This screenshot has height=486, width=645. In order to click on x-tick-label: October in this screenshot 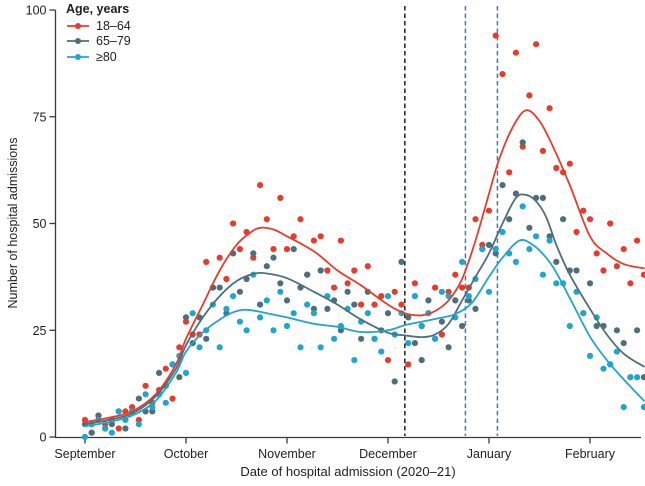, I will do `click(186, 454)`.